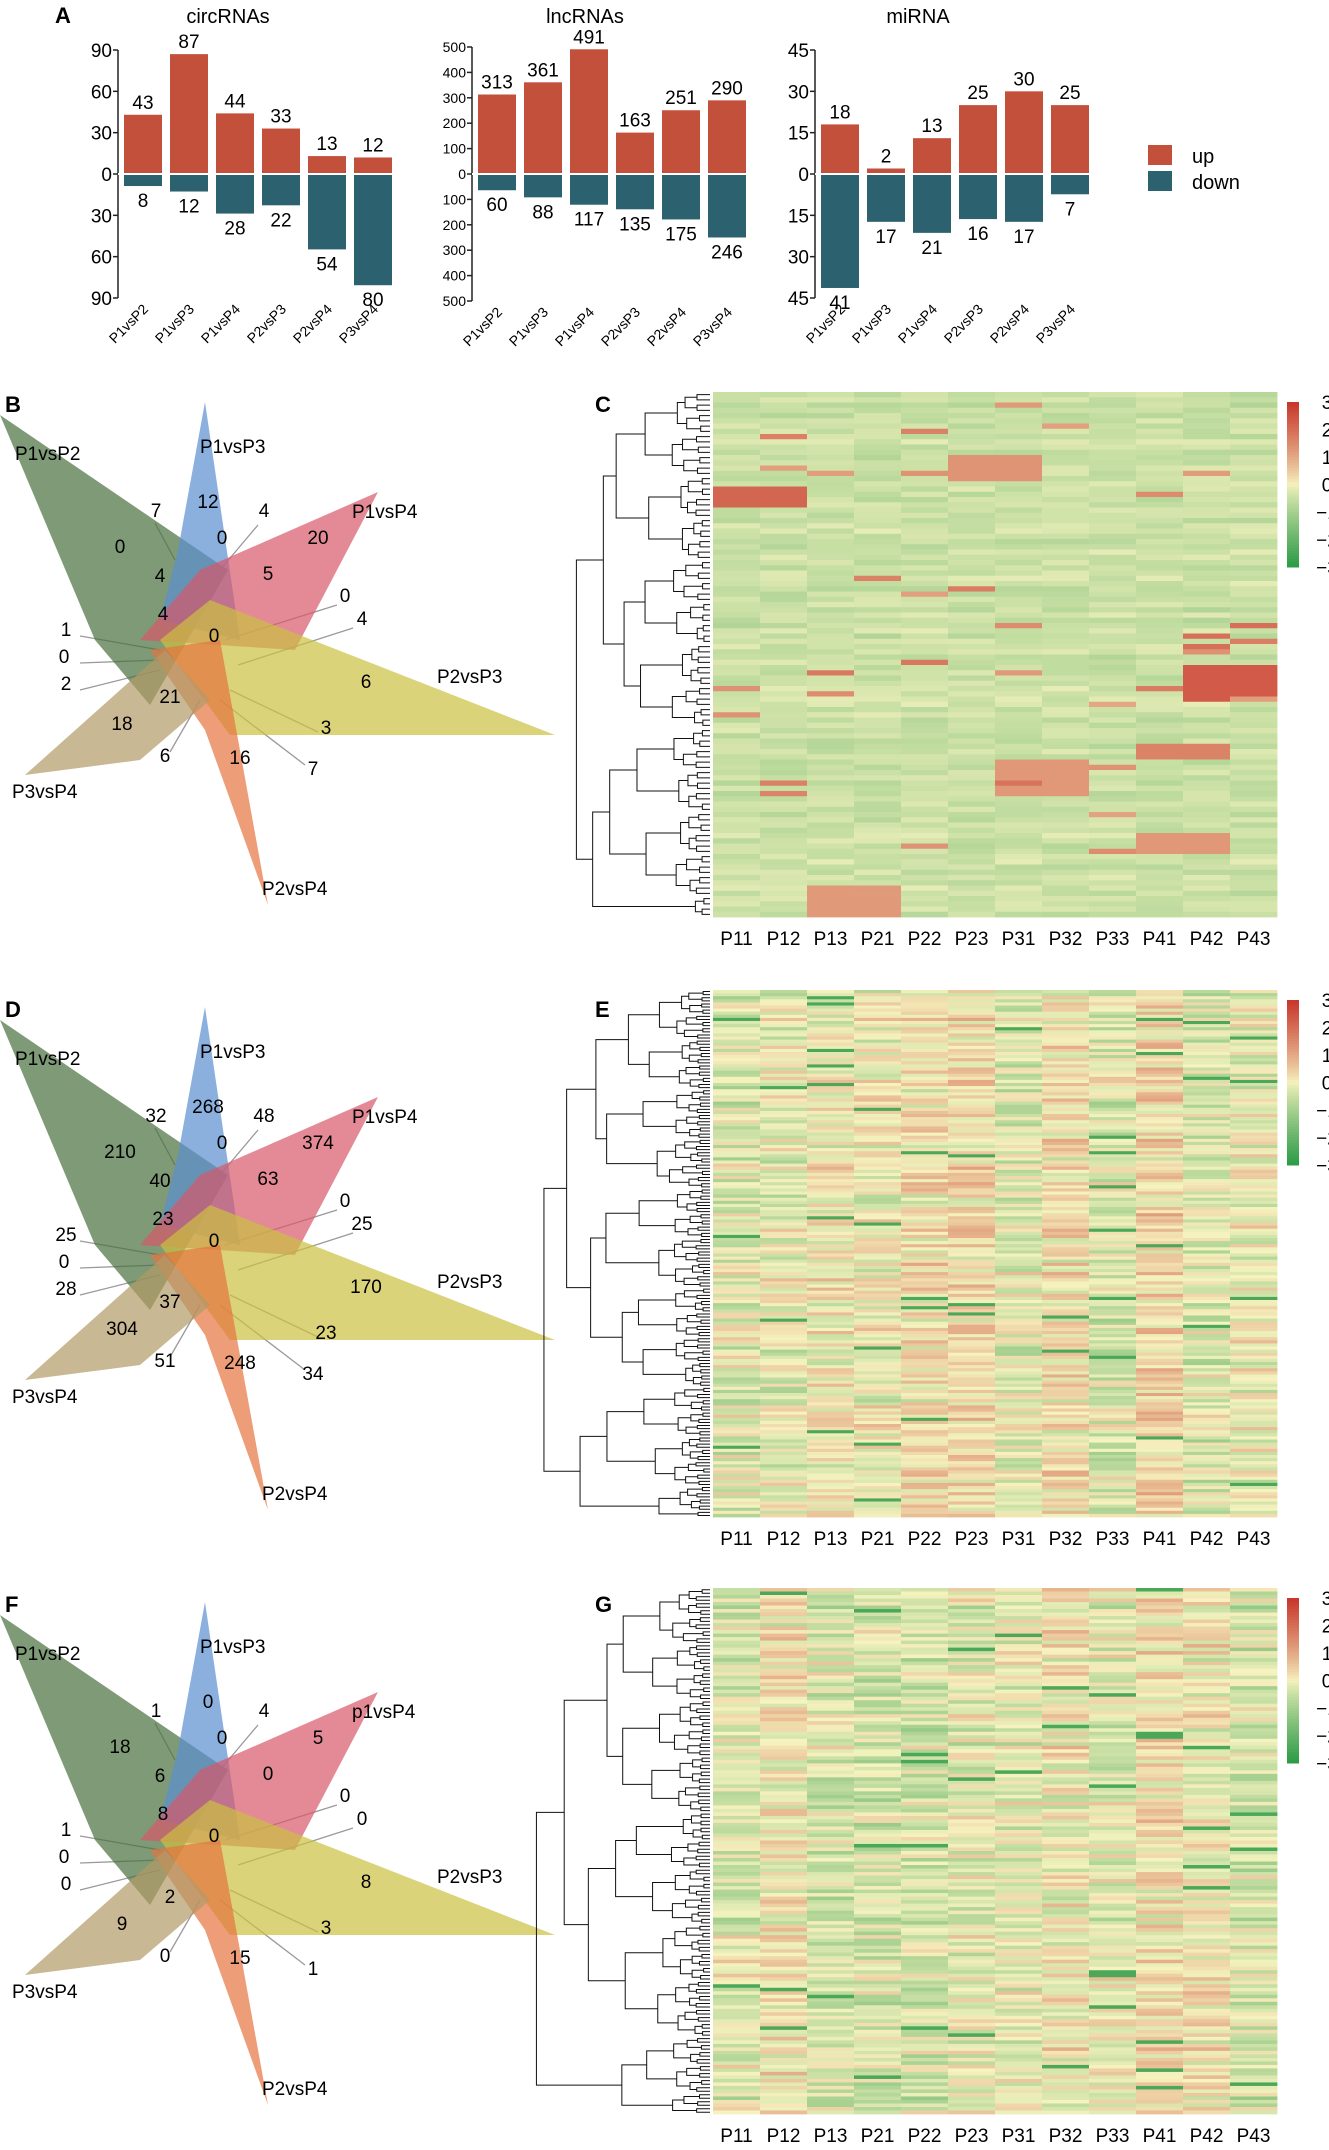 Image resolution: width=1329 pixels, height=2150 pixels. Describe the element at coordinates (1325, 1029) in the screenshot. I see `scale-tick-label: 2` at that location.